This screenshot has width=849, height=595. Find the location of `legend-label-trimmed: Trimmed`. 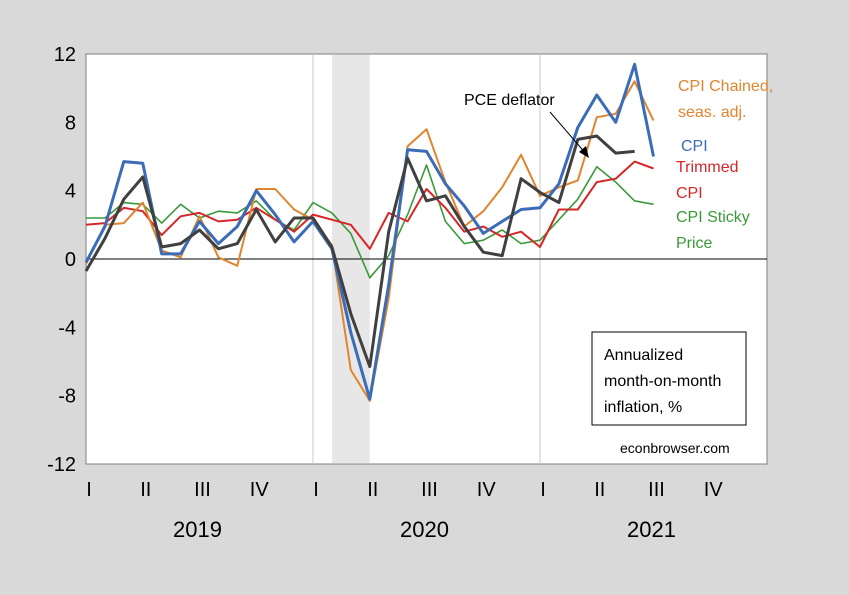

legend-label-trimmed: Trimmed is located at coordinates (707, 167).